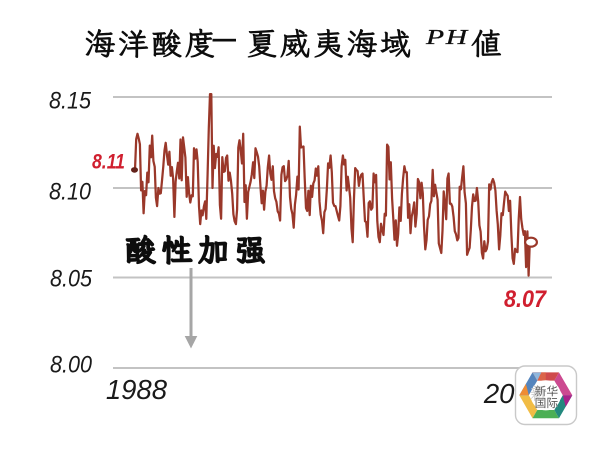 This screenshot has height=450, width=600. I want to click on svg-text: 8.00, so click(71, 364).